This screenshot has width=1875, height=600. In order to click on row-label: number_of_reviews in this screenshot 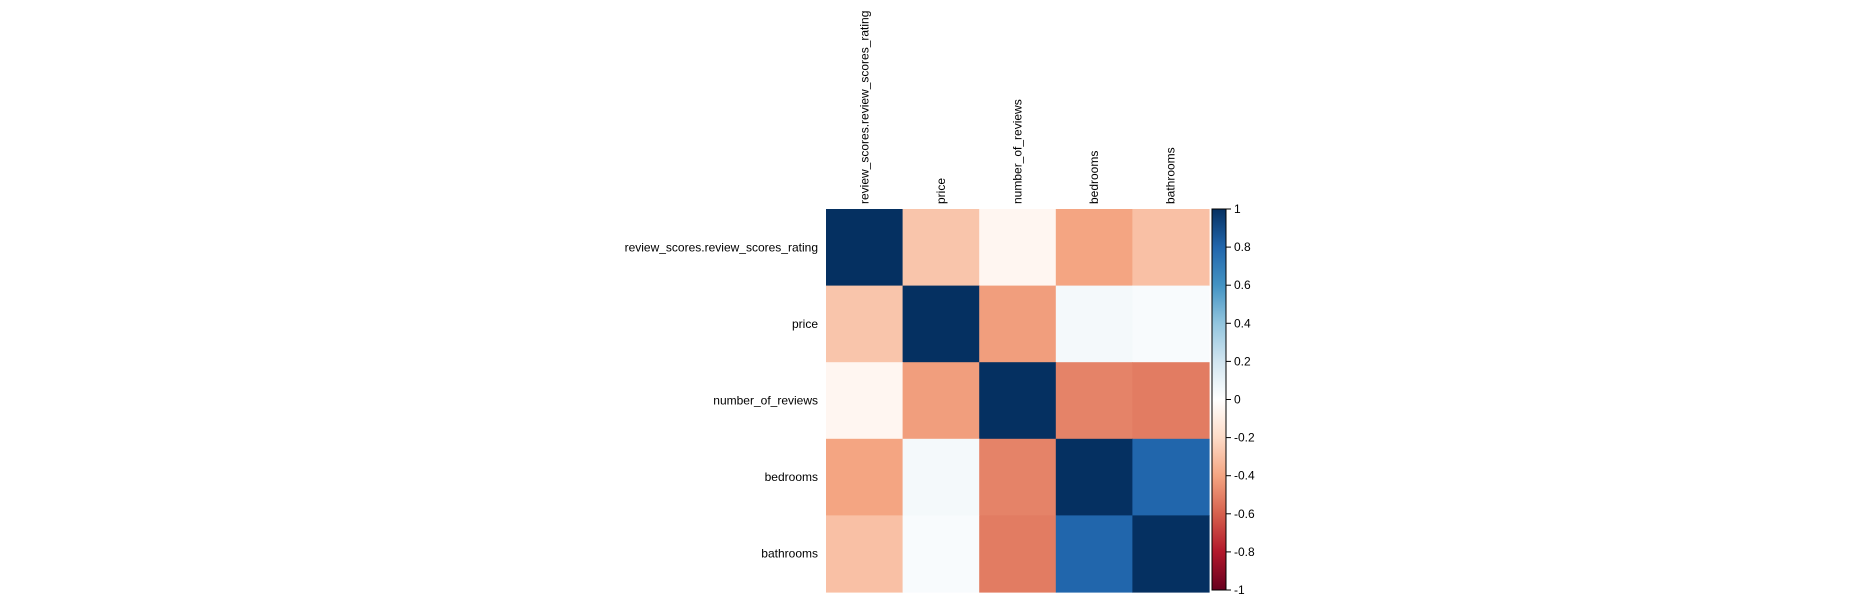, I will do `click(765, 401)`.